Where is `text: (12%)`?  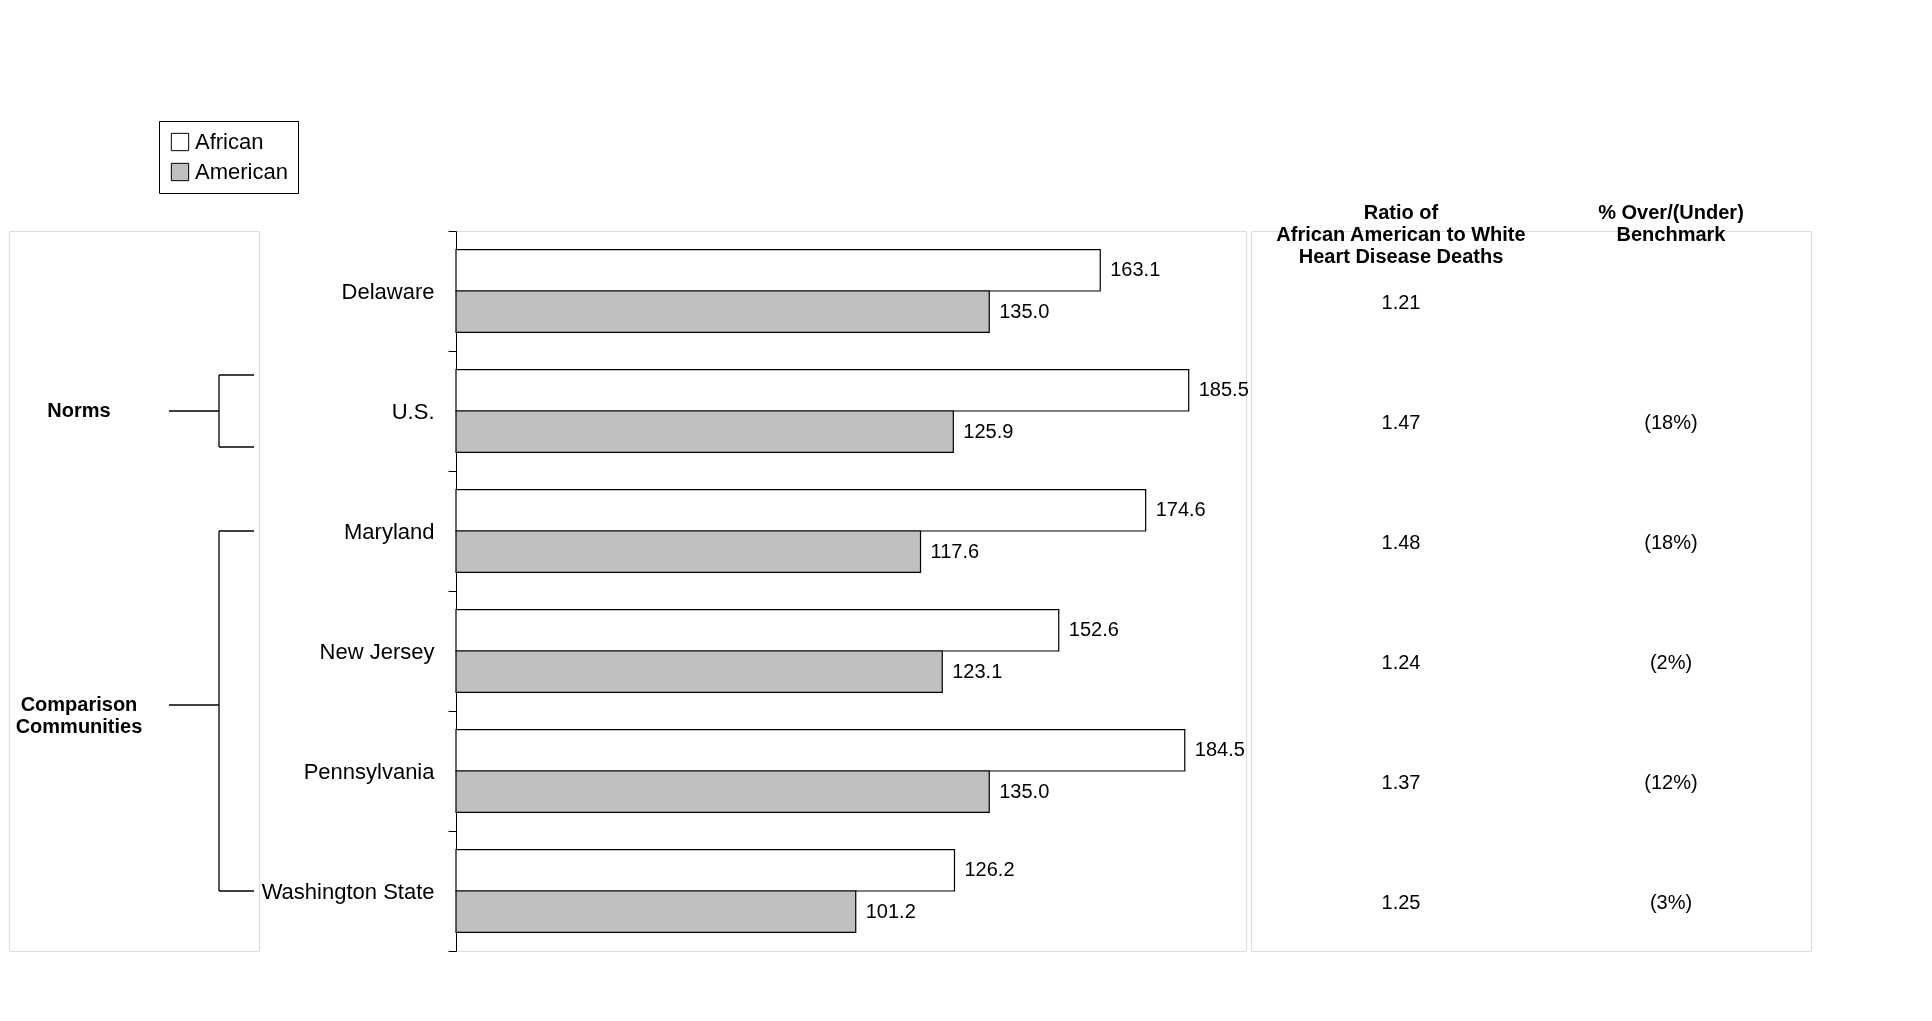
text: (12%) is located at coordinates (1671, 782).